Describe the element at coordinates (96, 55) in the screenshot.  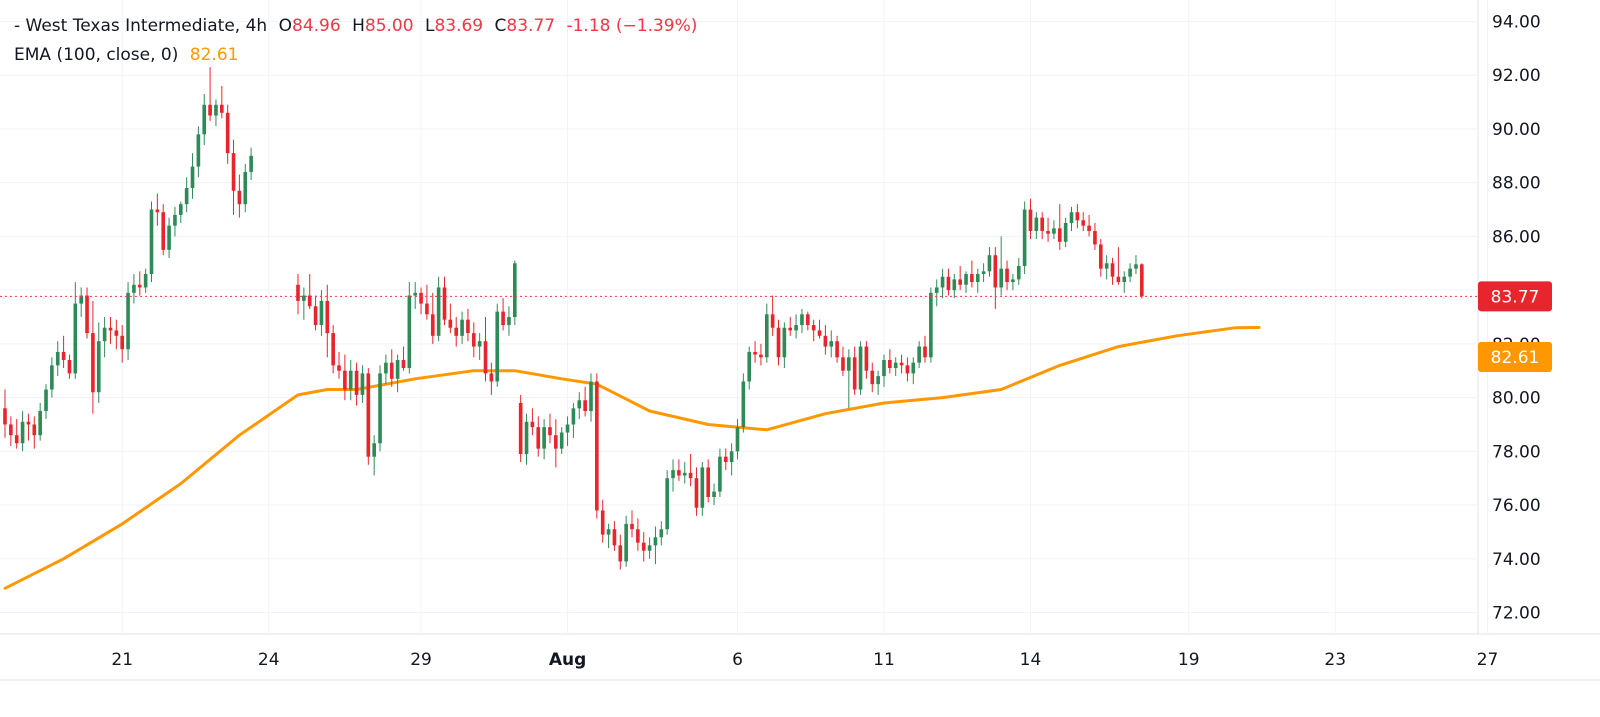
I see `ema-label: EMA (100, close, 0)` at that location.